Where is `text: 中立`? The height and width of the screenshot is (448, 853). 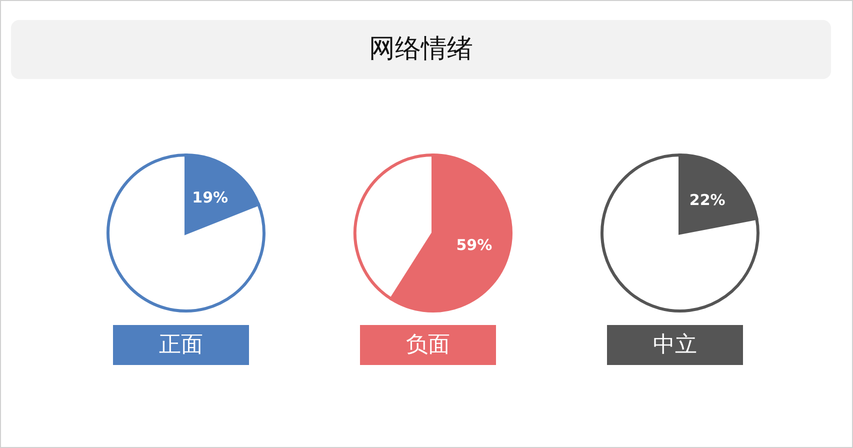 text: 中立 is located at coordinates (674, 345).